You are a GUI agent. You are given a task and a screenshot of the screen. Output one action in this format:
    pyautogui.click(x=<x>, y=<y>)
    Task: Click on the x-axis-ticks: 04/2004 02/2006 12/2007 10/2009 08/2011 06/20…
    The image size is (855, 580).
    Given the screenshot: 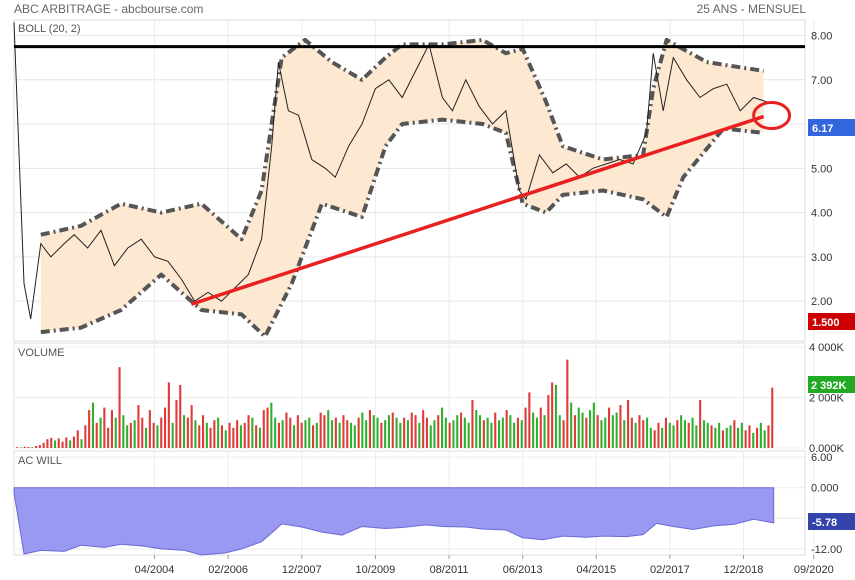 What is the action you would take?
    pyautogui.click(x=484, y=565)
    